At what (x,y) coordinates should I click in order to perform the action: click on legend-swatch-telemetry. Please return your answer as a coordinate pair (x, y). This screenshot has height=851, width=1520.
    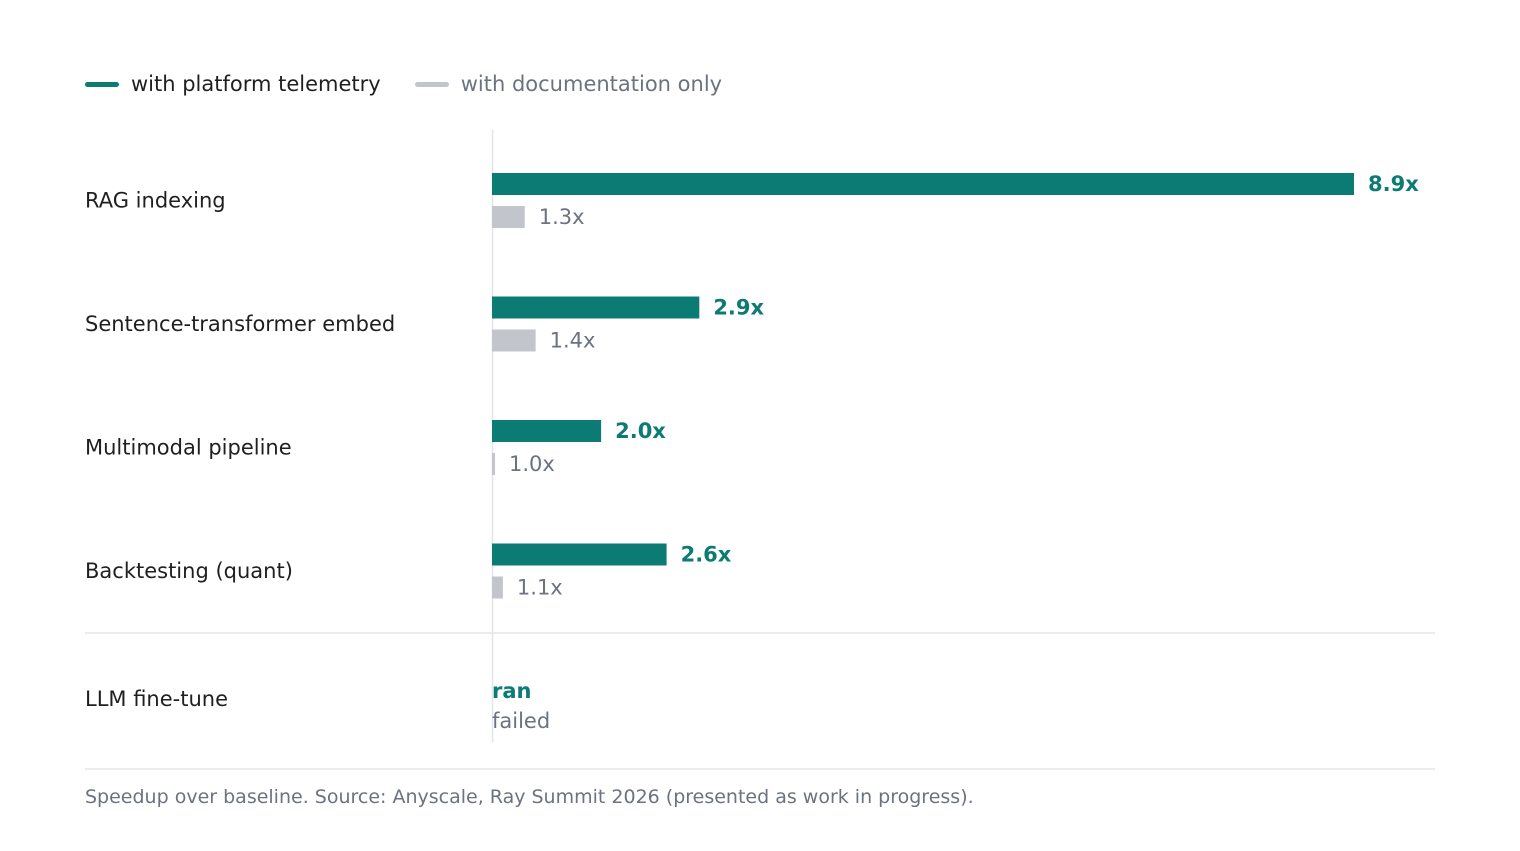
    Looking at the image, I should click on (102, 84).